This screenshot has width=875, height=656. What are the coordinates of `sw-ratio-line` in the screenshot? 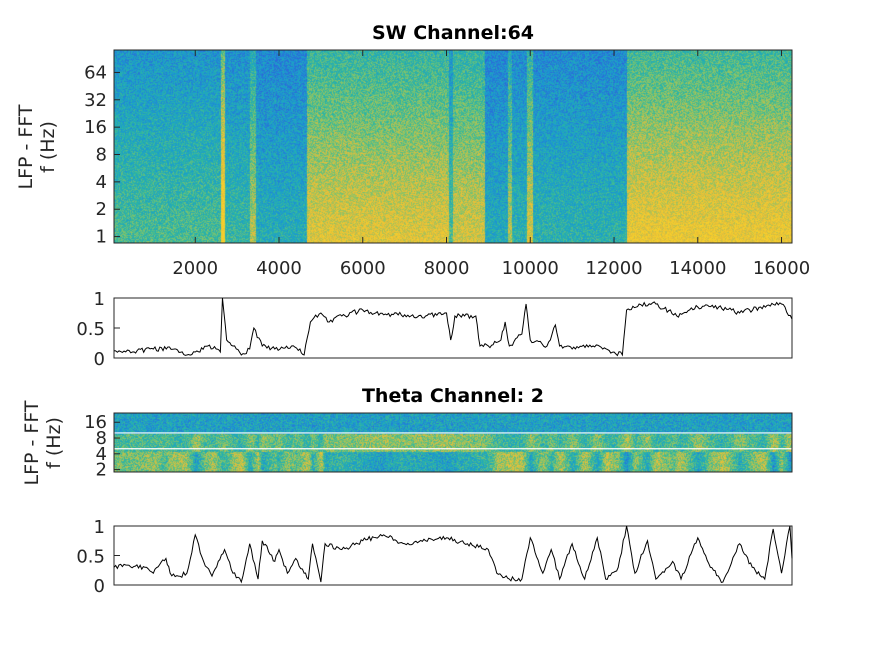 It's located at (453, 327).